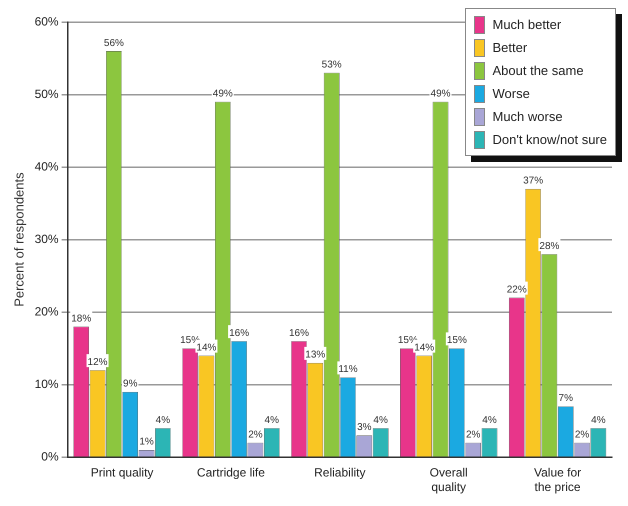 Image resolution: width=628 pixels, height=506 pixels. What do you see at coordinates (231, 473) in the screenshot?
I see `x-tick-label: Cartridge life` at bounding box center [231, 473].